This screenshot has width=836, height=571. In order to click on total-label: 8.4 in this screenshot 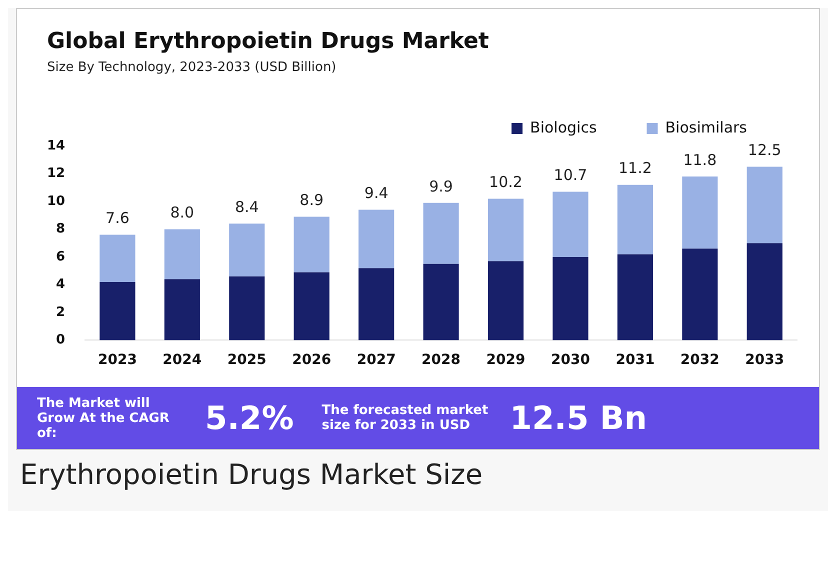, I will do `click(246, 207)`.